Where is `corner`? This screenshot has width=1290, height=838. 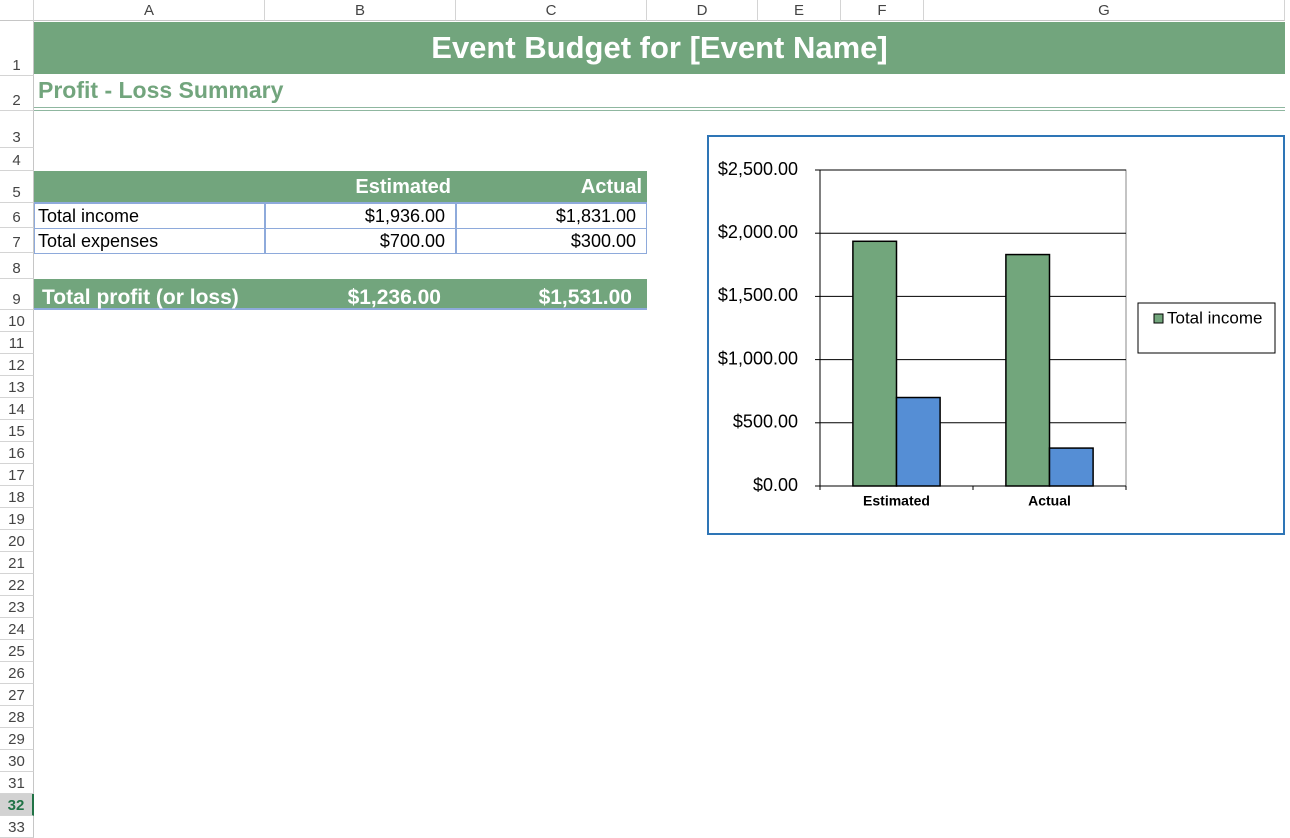
corner is located at coordinates (17, 10).